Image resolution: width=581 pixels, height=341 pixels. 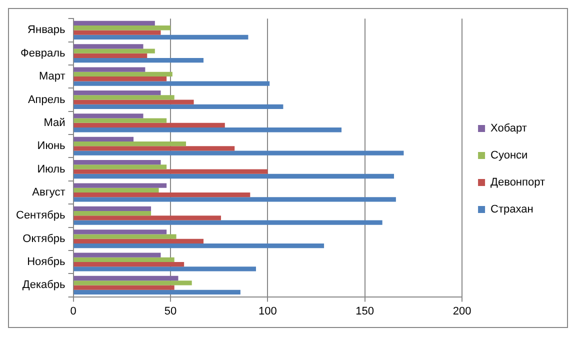 What do you see at coordinates (512, 210) in the screenshot?
I see `legend-label: Страхан` at bounding box center [512, 210].